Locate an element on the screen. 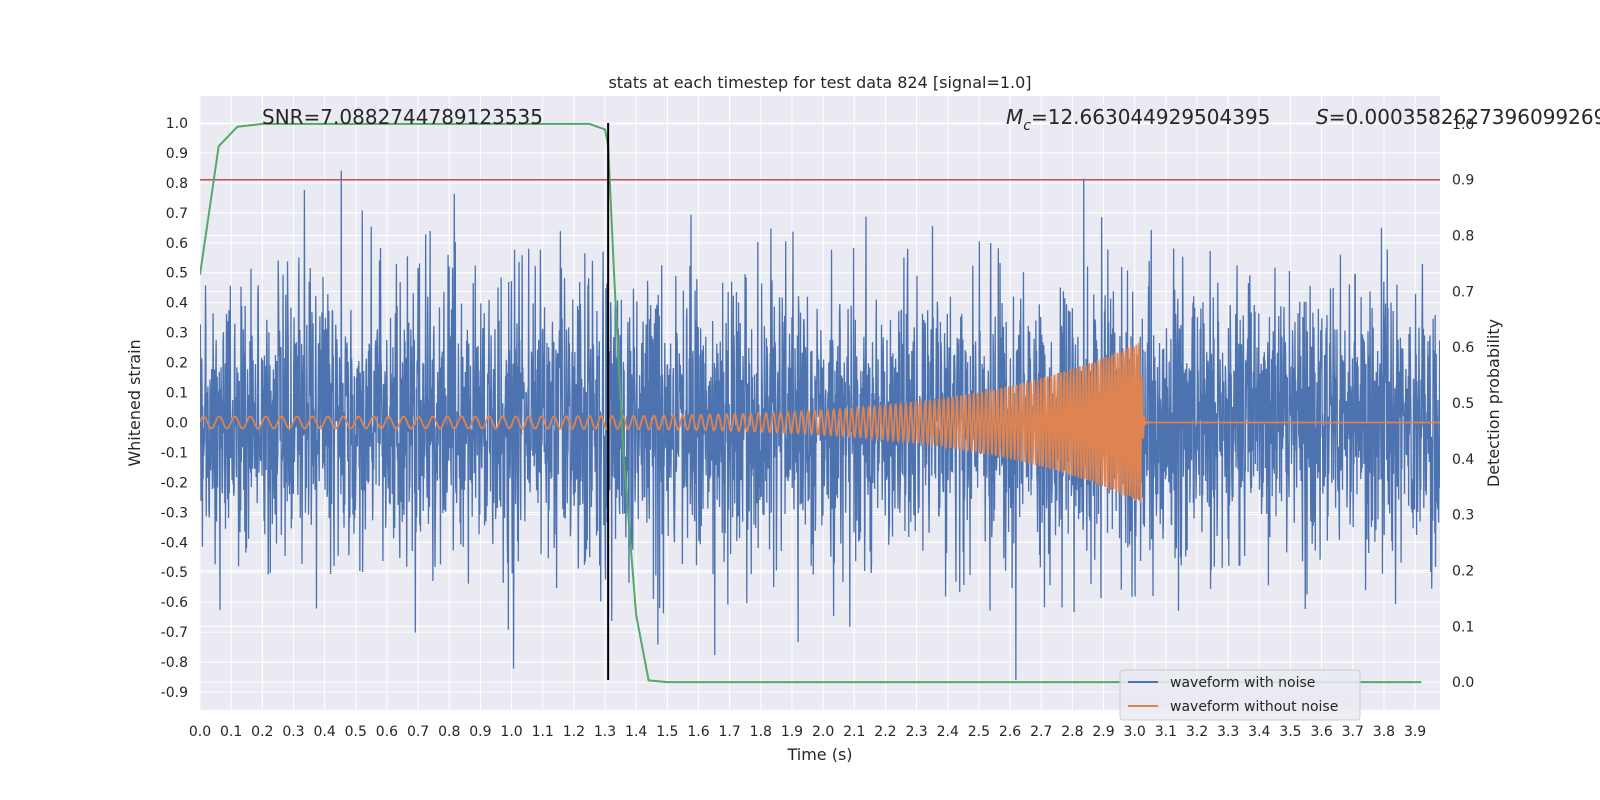 Image resolution: width=1600 pixels, height=800 pixels. y-tick-label-left: -0.9 is located at coordinates (174, 693).